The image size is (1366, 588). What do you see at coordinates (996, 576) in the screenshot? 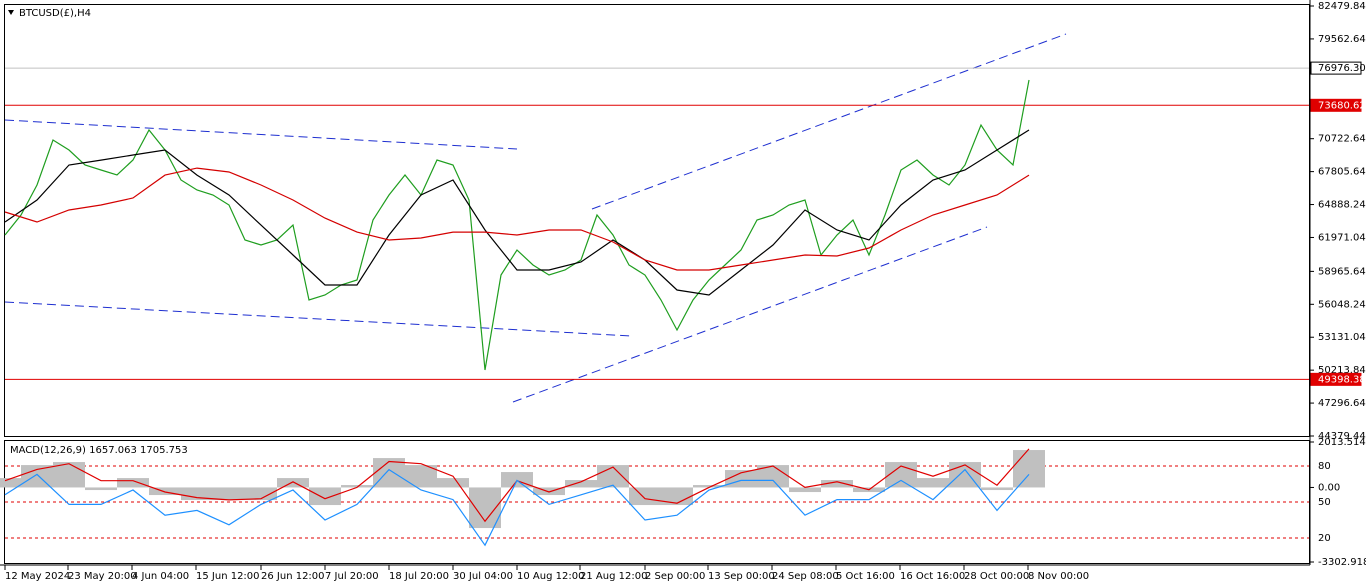
I see `x-tick-label: 28 Oct 00:00` at bounding box center [996, 576].